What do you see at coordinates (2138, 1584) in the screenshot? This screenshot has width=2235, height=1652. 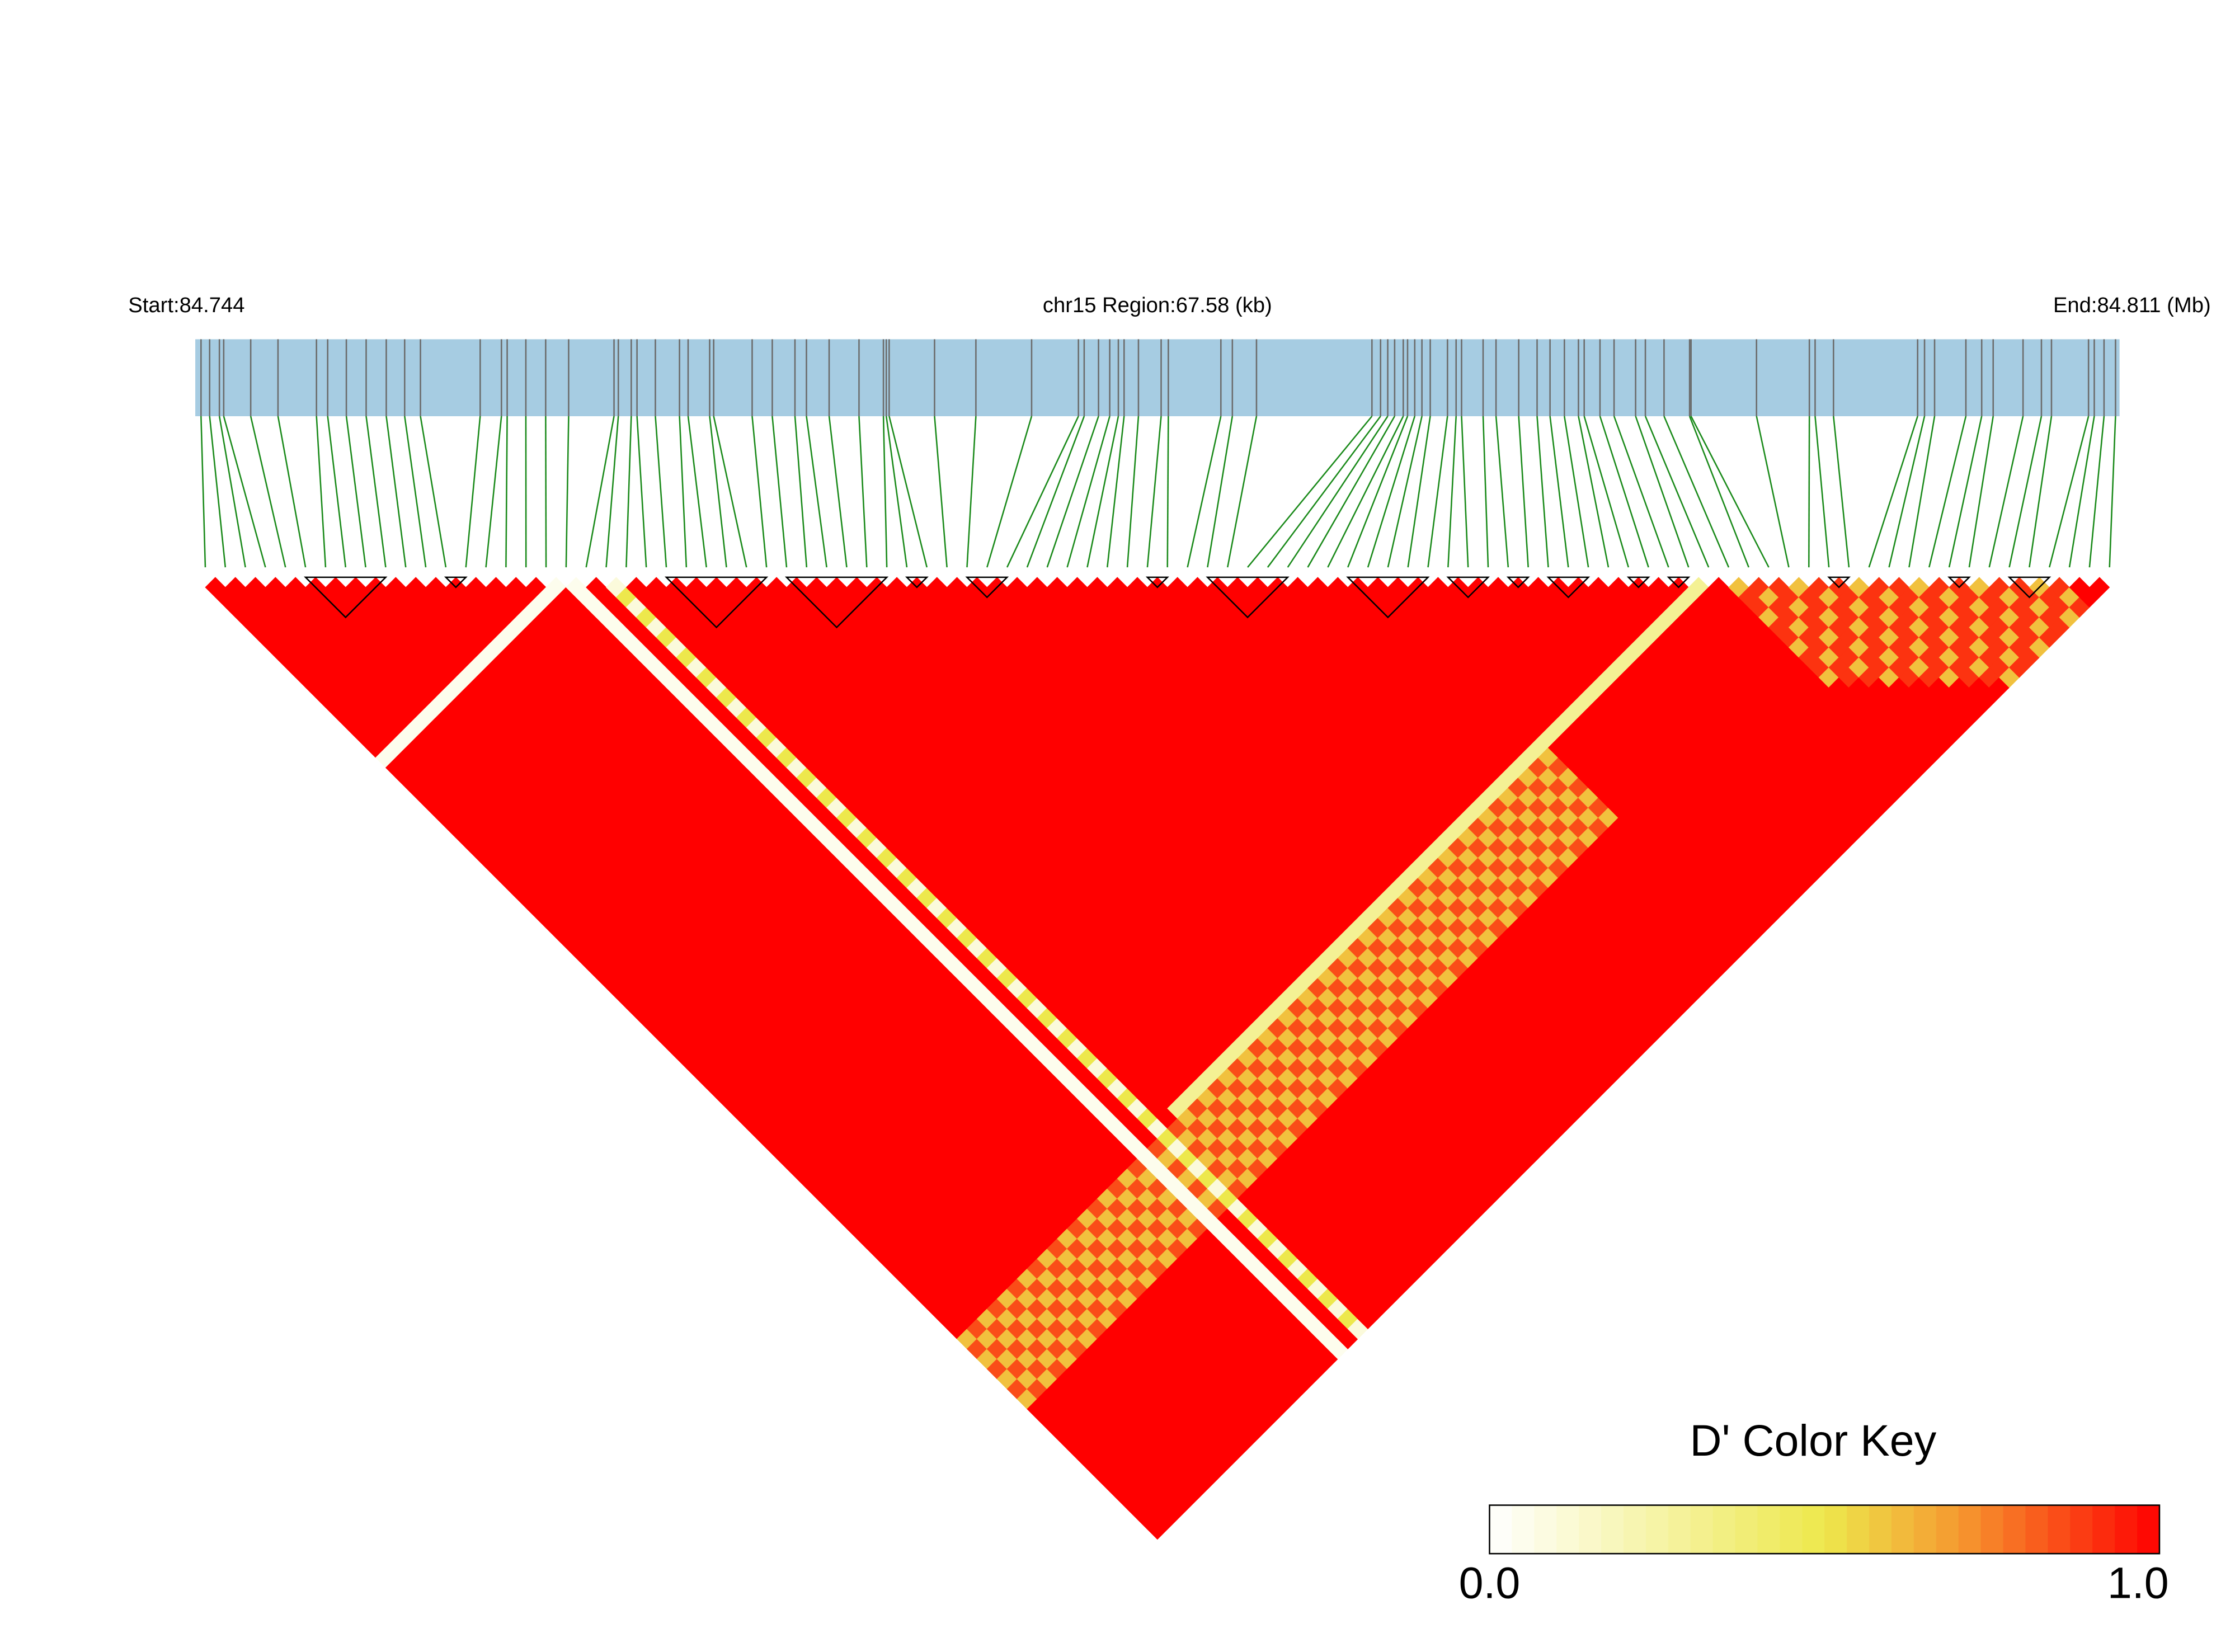 I see `color-key-tick-label: 1.0` at bounding box center [2138, 1584].